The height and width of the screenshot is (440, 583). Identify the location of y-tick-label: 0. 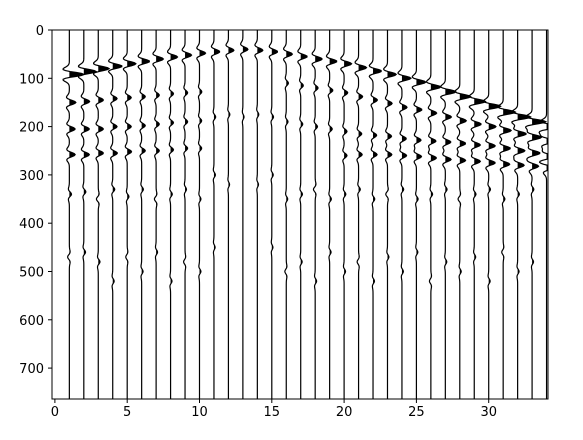
(40, 31).